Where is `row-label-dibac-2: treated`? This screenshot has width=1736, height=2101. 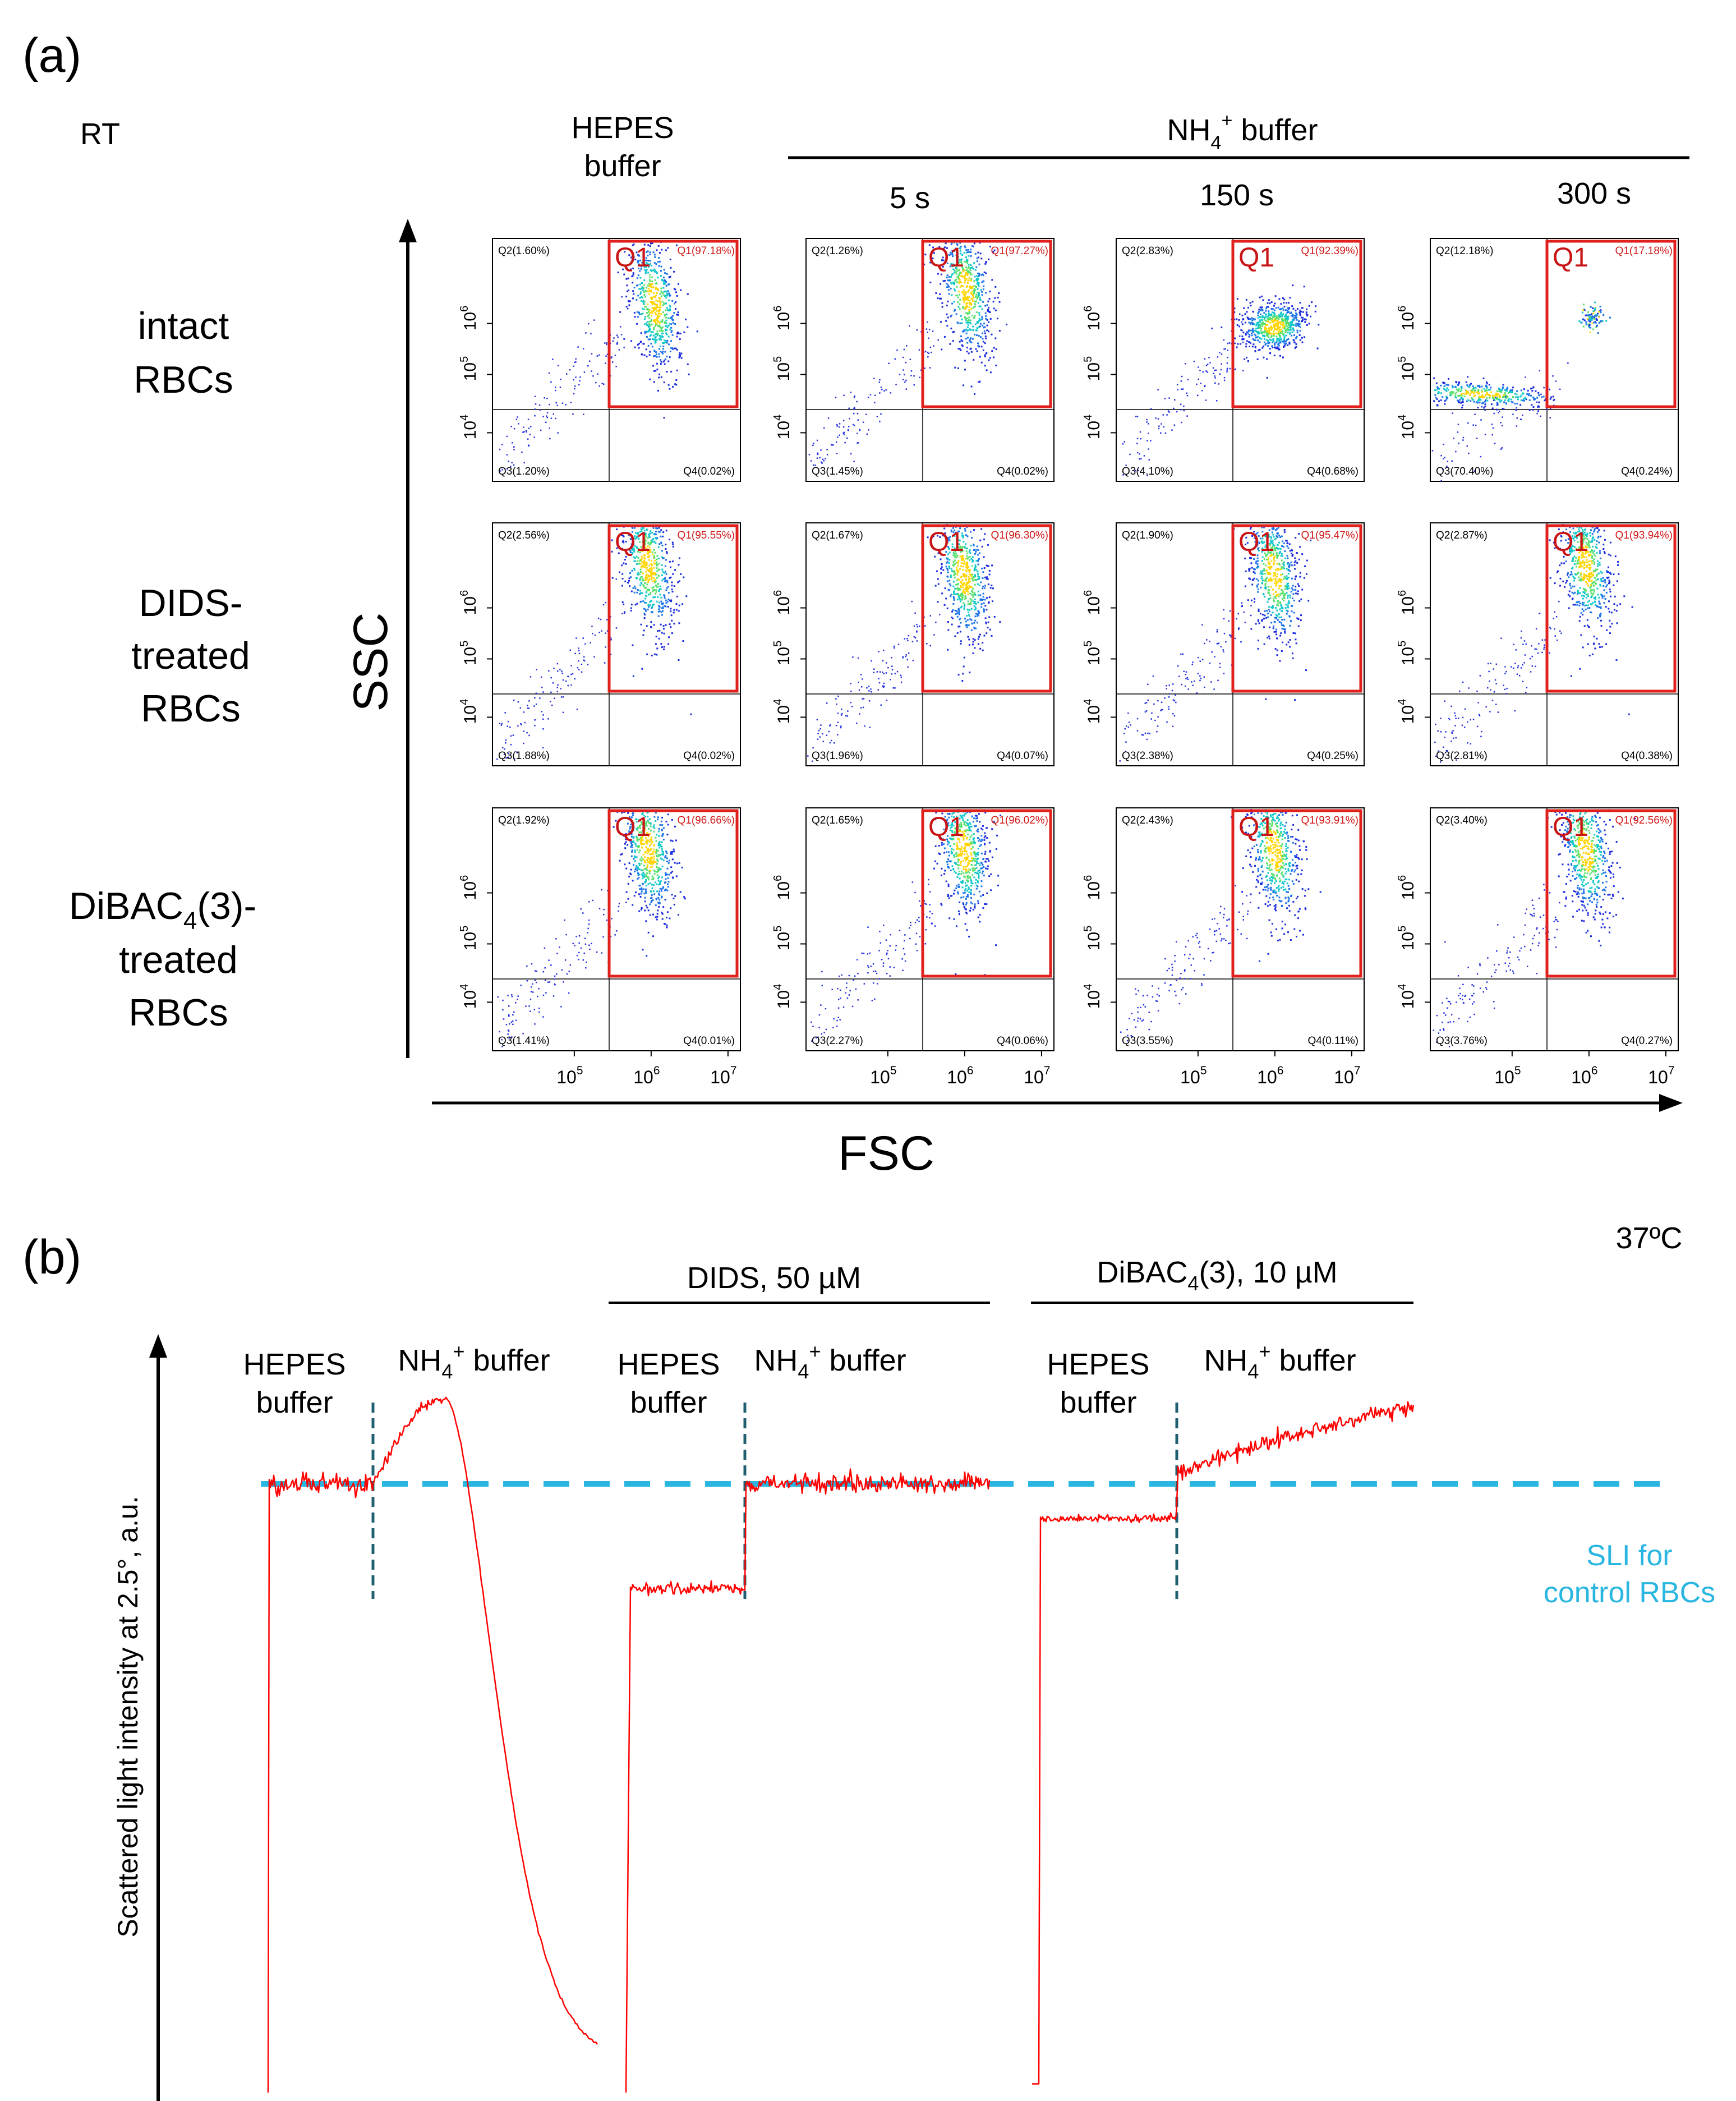
row-label-dibac-2: treated is located at coordinates (179, 960).